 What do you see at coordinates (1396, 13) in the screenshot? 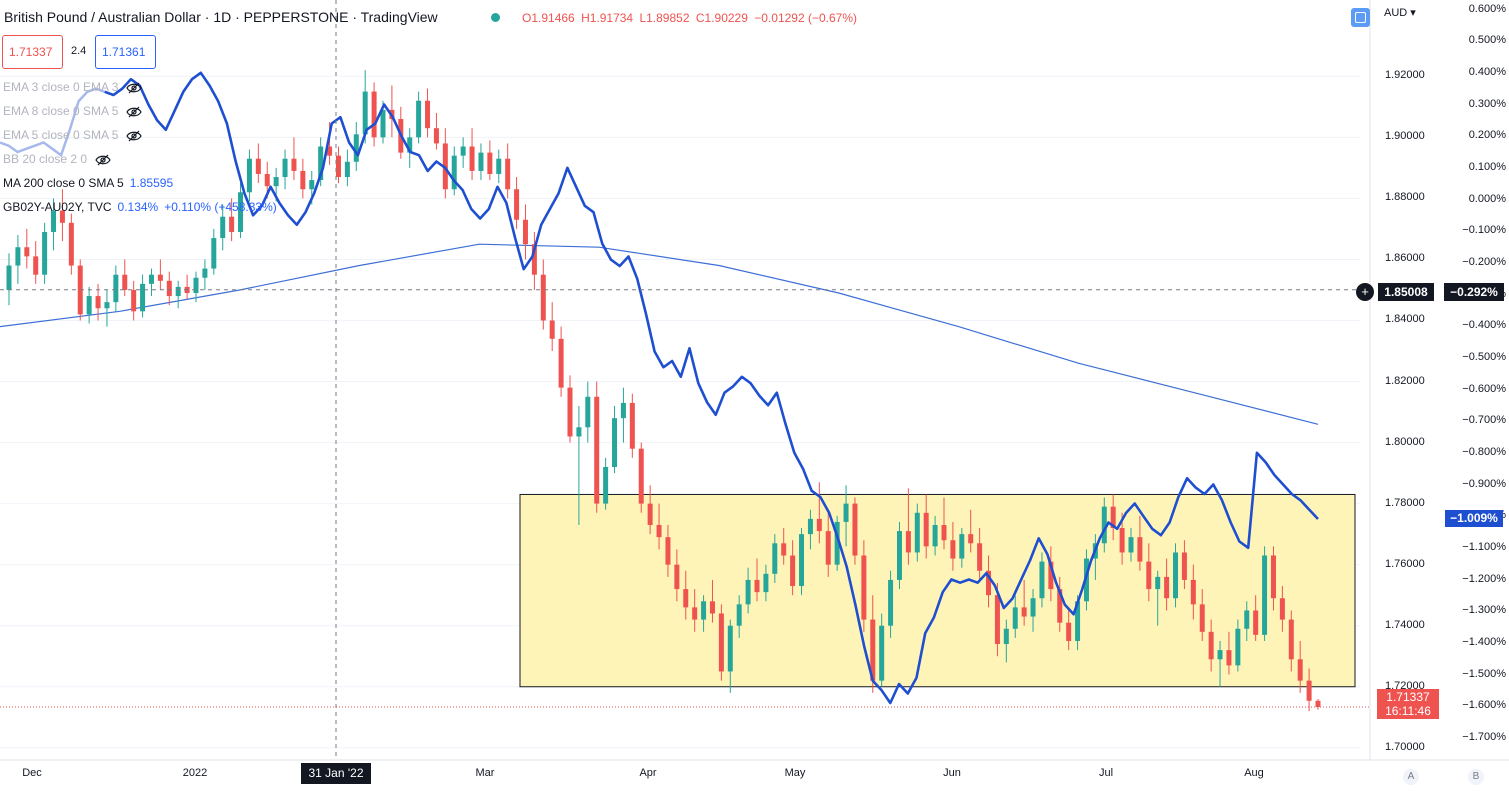
I see `currency-label: AUD` at bounding box center [1396, 13].